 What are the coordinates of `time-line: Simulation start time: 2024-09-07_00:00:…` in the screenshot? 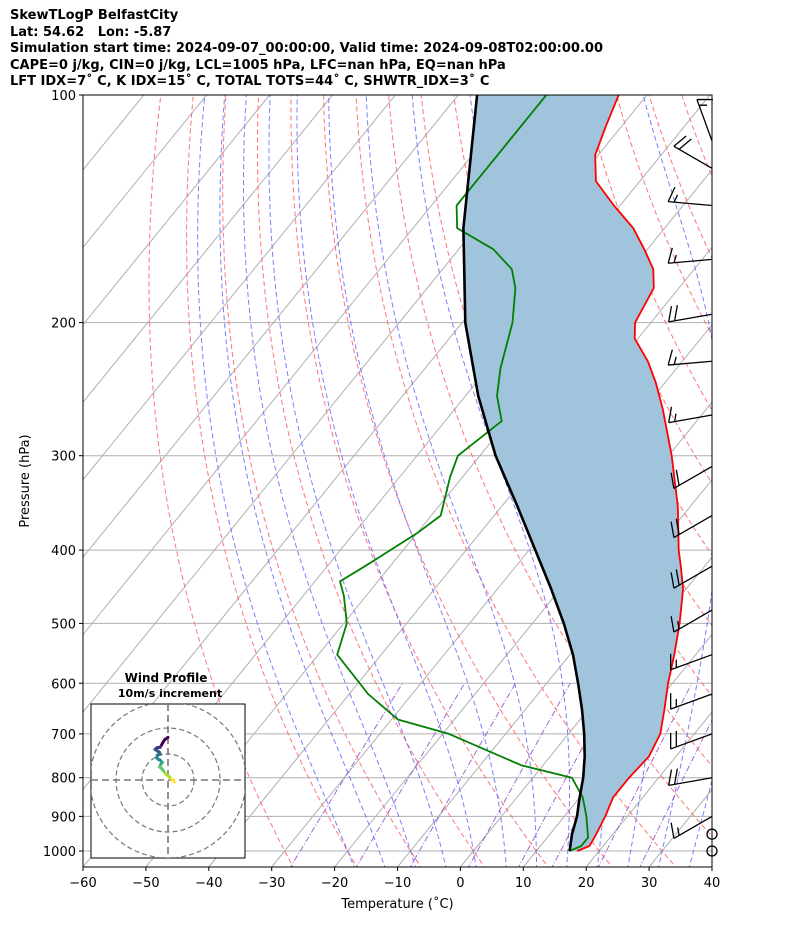 It's located at (306, 49).